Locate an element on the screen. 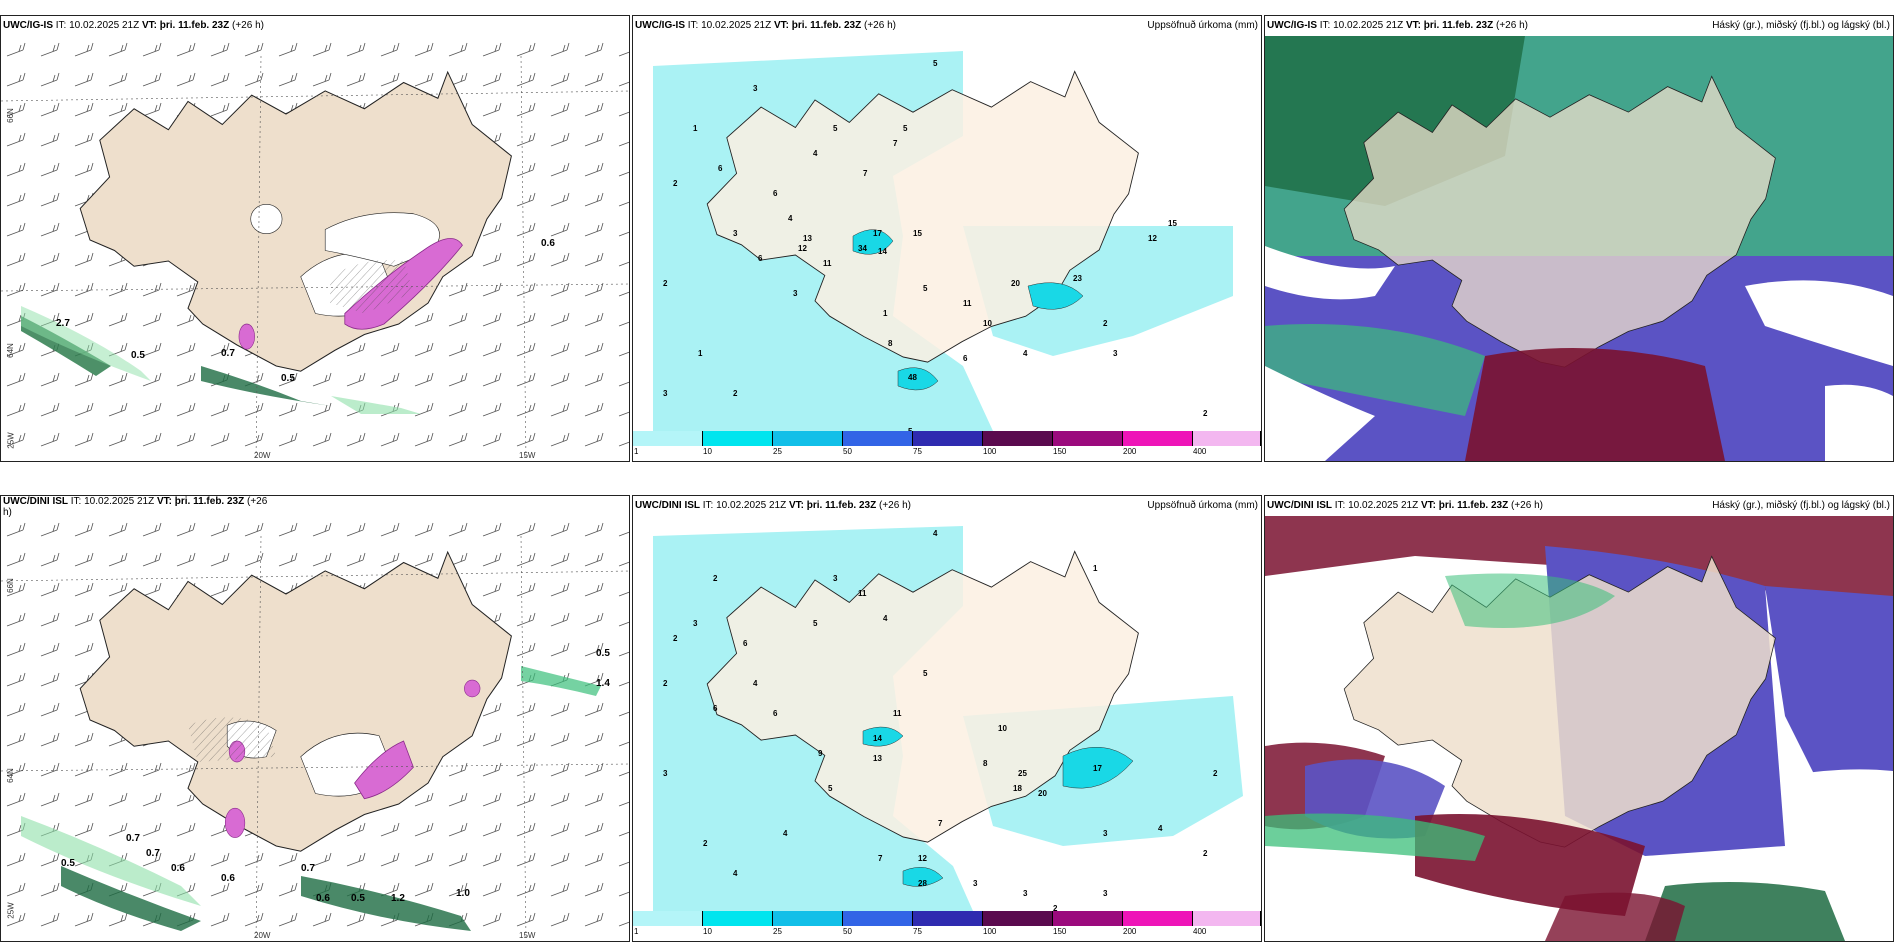  lon-label: 25W is located at coordinates (11, 440).